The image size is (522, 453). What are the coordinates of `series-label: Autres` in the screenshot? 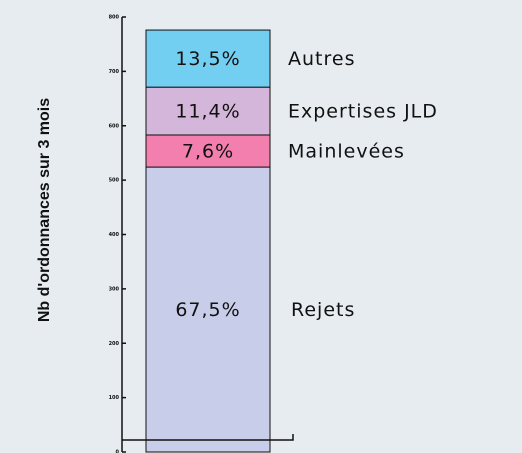 It's located at (321, 59).